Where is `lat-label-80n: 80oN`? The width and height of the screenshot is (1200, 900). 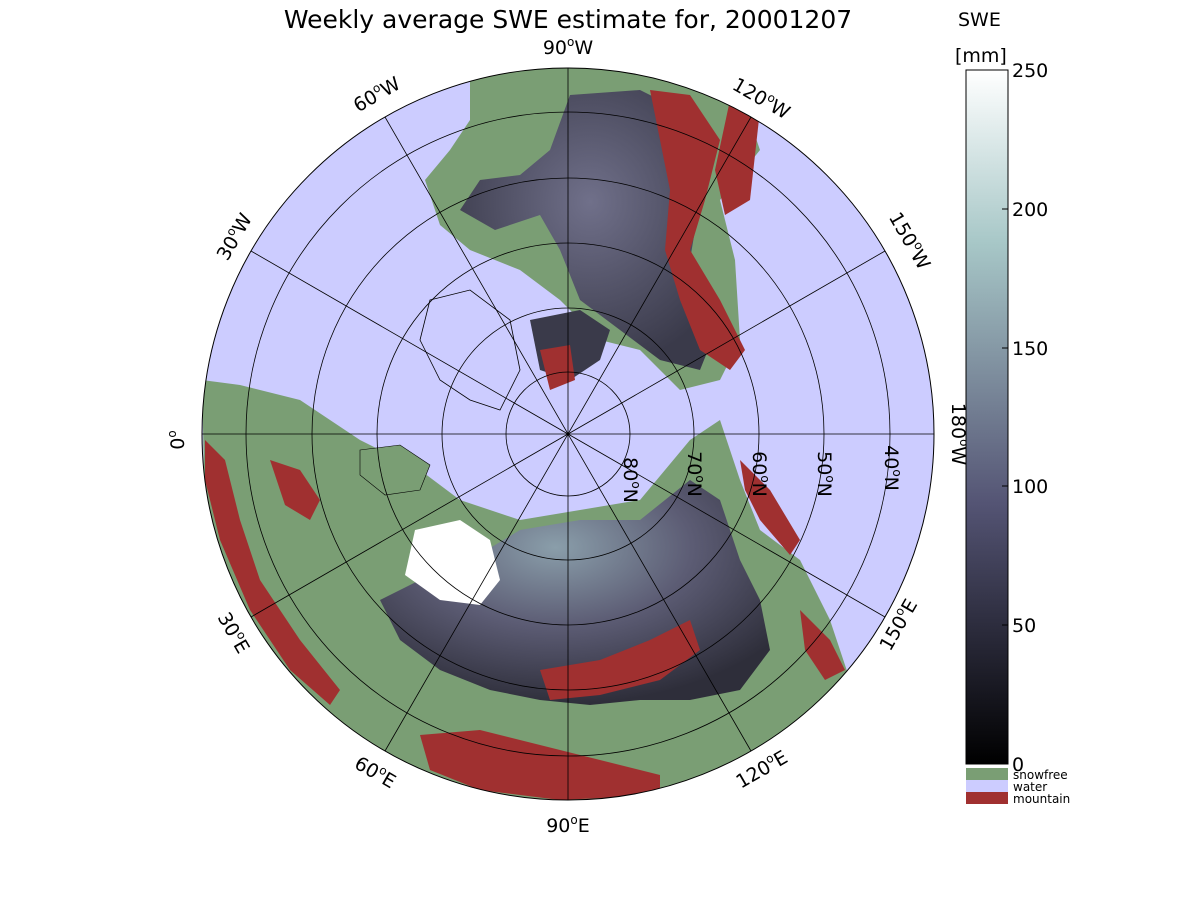
lat-label-80n: 80oN is located at coordinates (631, 480).